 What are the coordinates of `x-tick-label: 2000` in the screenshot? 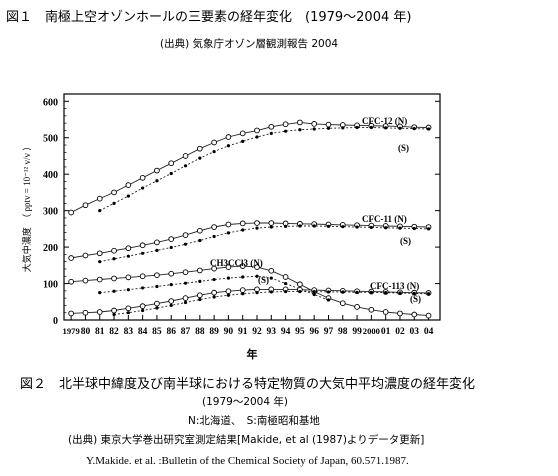 It's located at (371, 331).